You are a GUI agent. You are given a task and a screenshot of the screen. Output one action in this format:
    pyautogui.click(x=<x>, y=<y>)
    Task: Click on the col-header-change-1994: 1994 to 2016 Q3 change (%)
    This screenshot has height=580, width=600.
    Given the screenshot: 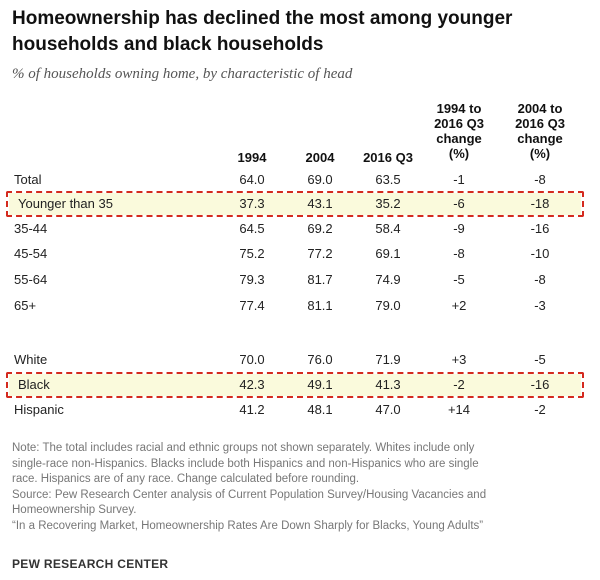 What is the action you would take?
    pyautogui.click(x=459, y=131)
    